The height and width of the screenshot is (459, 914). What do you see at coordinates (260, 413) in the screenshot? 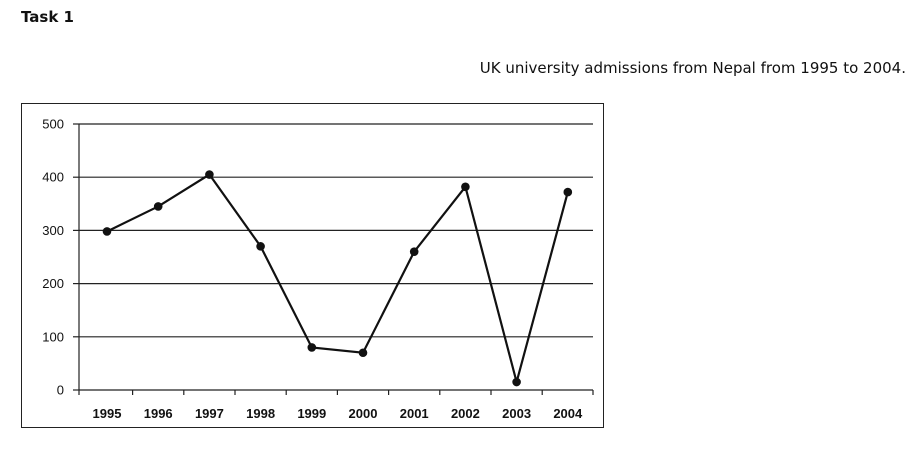
I see `x-tick-label: 1998` at bounding box center [260, 413].